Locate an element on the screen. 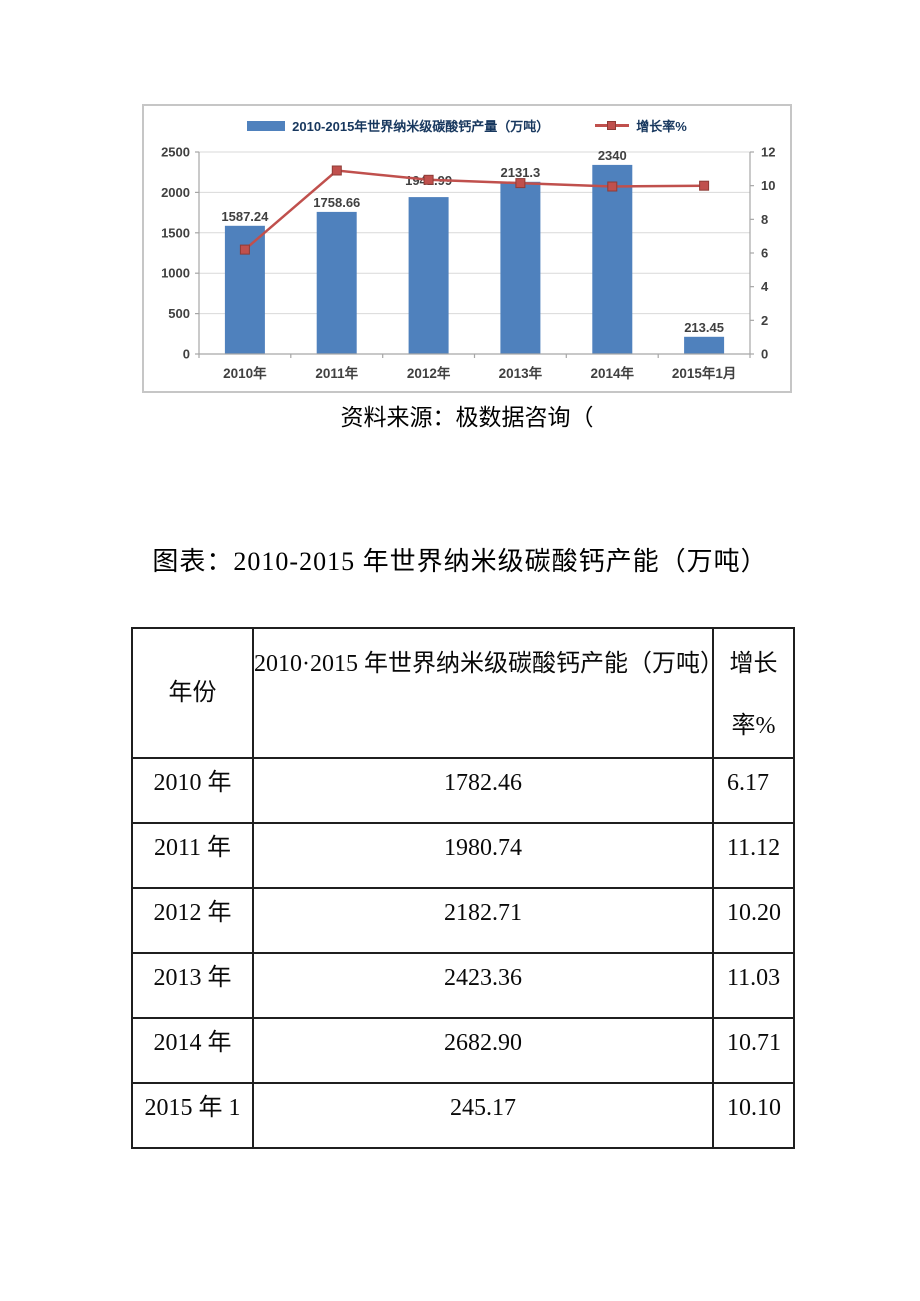  legend-item-growth: 增长率% is located at coordinates (641, 125).